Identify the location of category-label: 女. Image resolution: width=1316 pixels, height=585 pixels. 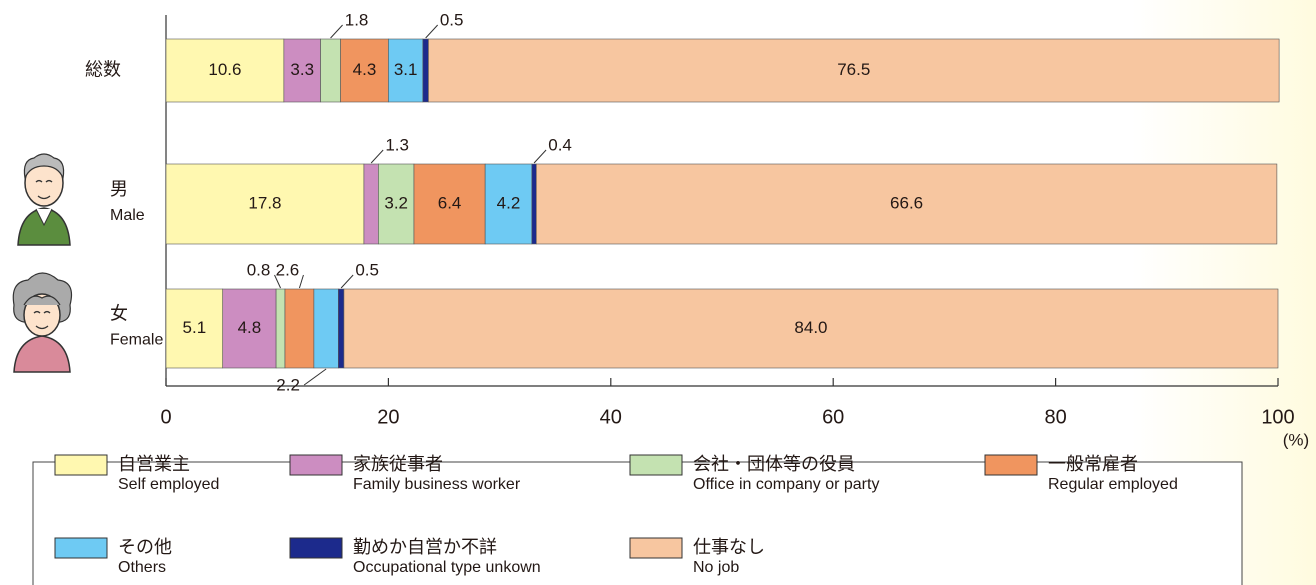
(119, 313).